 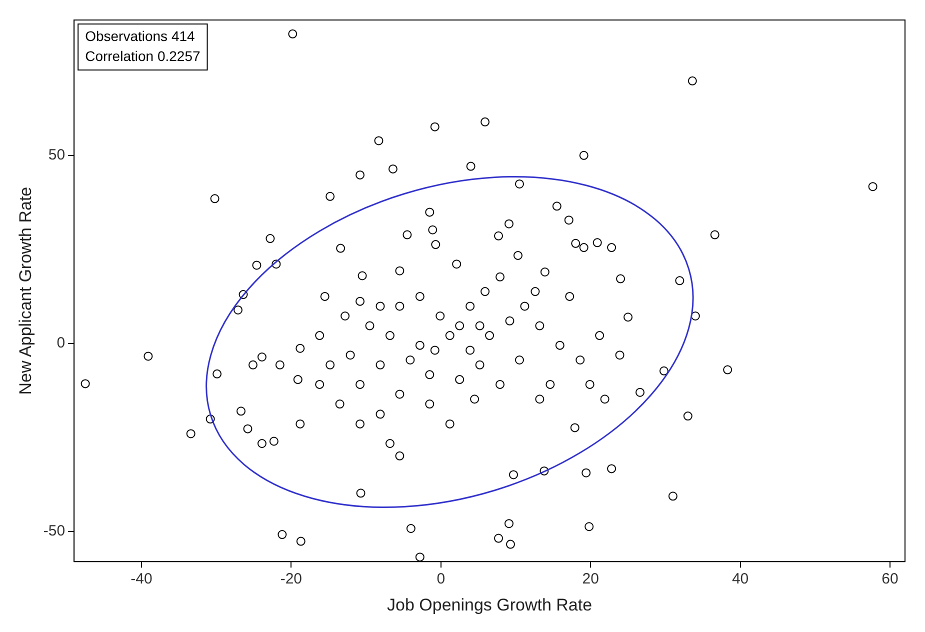 What do you see at coordinates (291, 579) in the screenshot?
I see `x-tick-label: -20` at bounding box center [291, 579].